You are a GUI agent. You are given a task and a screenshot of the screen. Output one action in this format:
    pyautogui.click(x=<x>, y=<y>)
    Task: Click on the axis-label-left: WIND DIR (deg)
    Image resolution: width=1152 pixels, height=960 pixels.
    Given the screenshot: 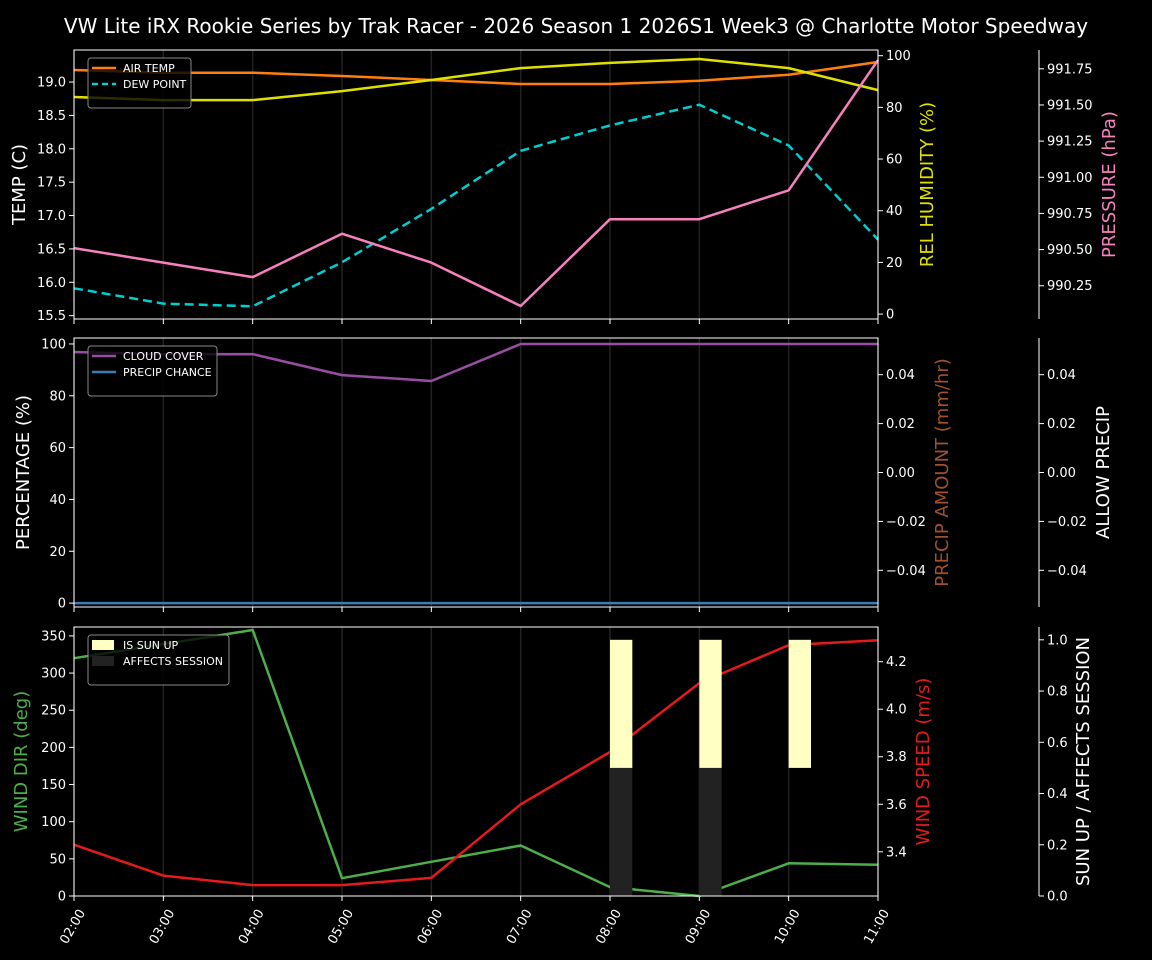 What is the action you would take?
    pyautogui.click(x=21, y=762)
    